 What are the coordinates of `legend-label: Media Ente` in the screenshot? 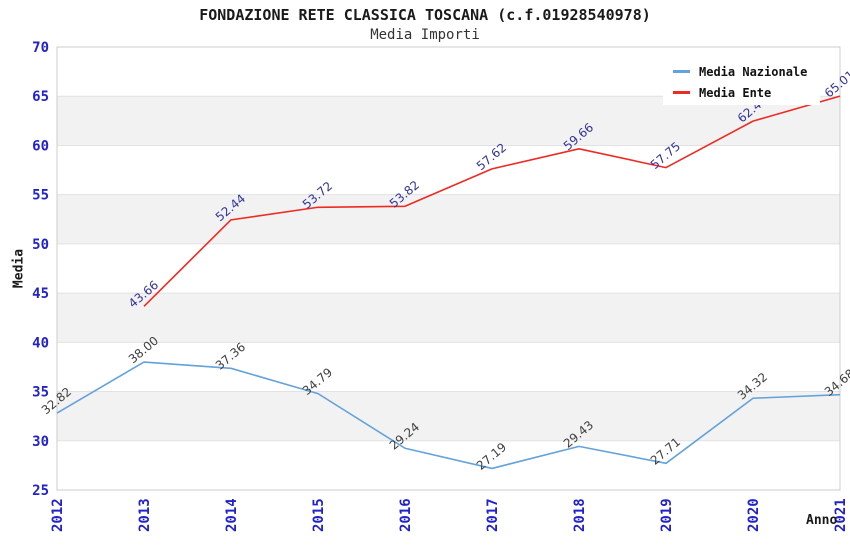 It's located at (735, 92).